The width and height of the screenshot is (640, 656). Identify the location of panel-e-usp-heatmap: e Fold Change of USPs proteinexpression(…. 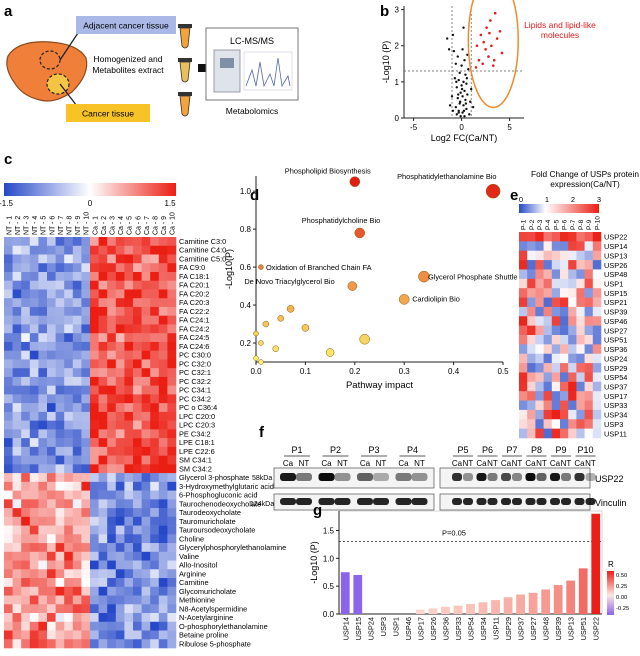
(574, 303).